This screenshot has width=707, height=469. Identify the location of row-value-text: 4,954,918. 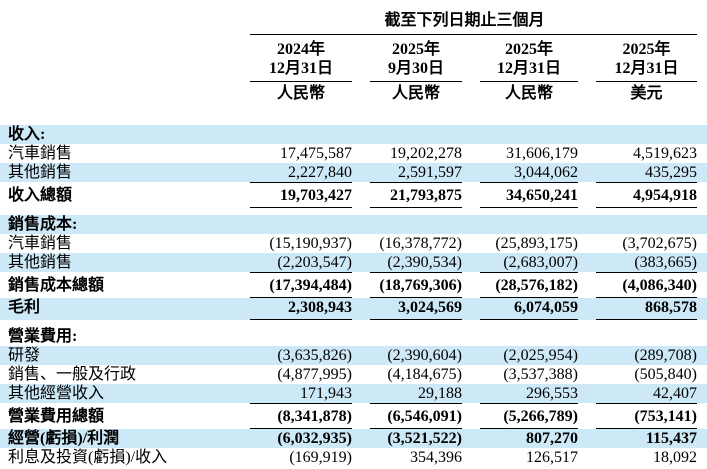
(646, 195).